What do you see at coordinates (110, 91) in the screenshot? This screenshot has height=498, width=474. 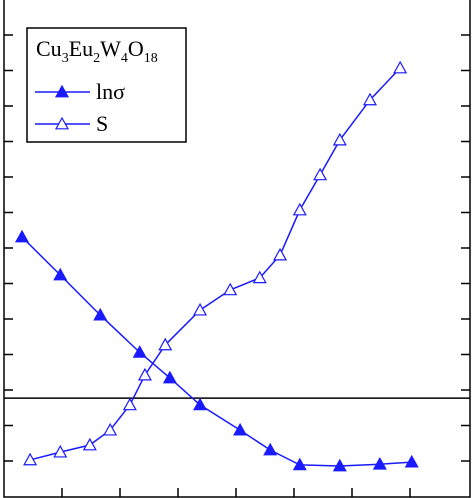 I see `legend-label: lnσ` at bounding box center [110, 91].